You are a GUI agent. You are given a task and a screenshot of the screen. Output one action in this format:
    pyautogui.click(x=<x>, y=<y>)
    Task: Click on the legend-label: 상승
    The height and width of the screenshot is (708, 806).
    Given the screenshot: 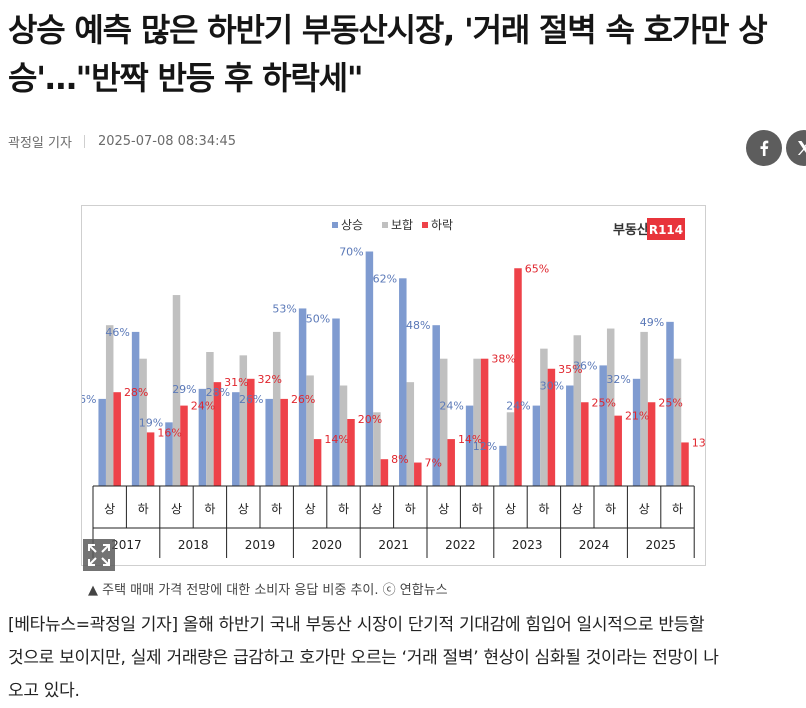 What is the action you would take?
    pyautogui.click(x=352, y=225)
    